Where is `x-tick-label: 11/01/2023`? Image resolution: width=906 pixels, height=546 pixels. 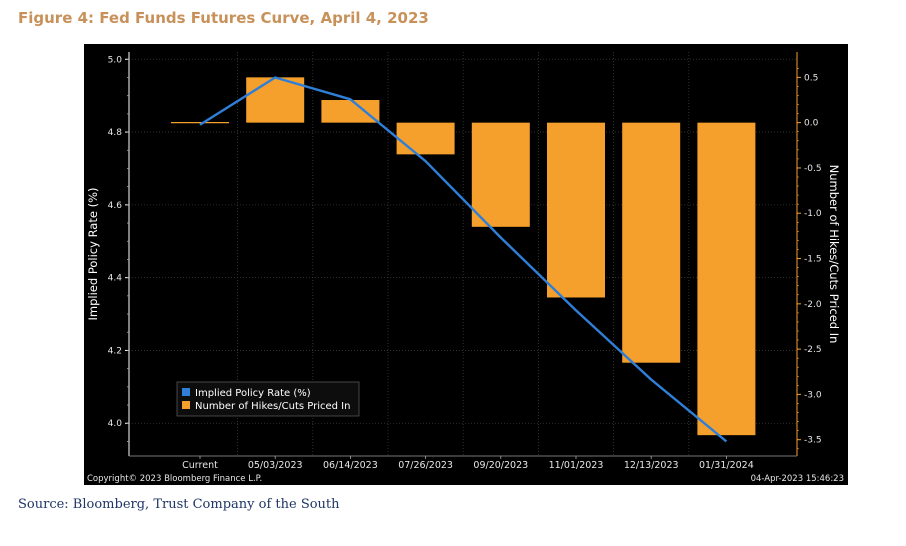 x-tick-label: 11/01/2023 is located at coordinates (576, 465).